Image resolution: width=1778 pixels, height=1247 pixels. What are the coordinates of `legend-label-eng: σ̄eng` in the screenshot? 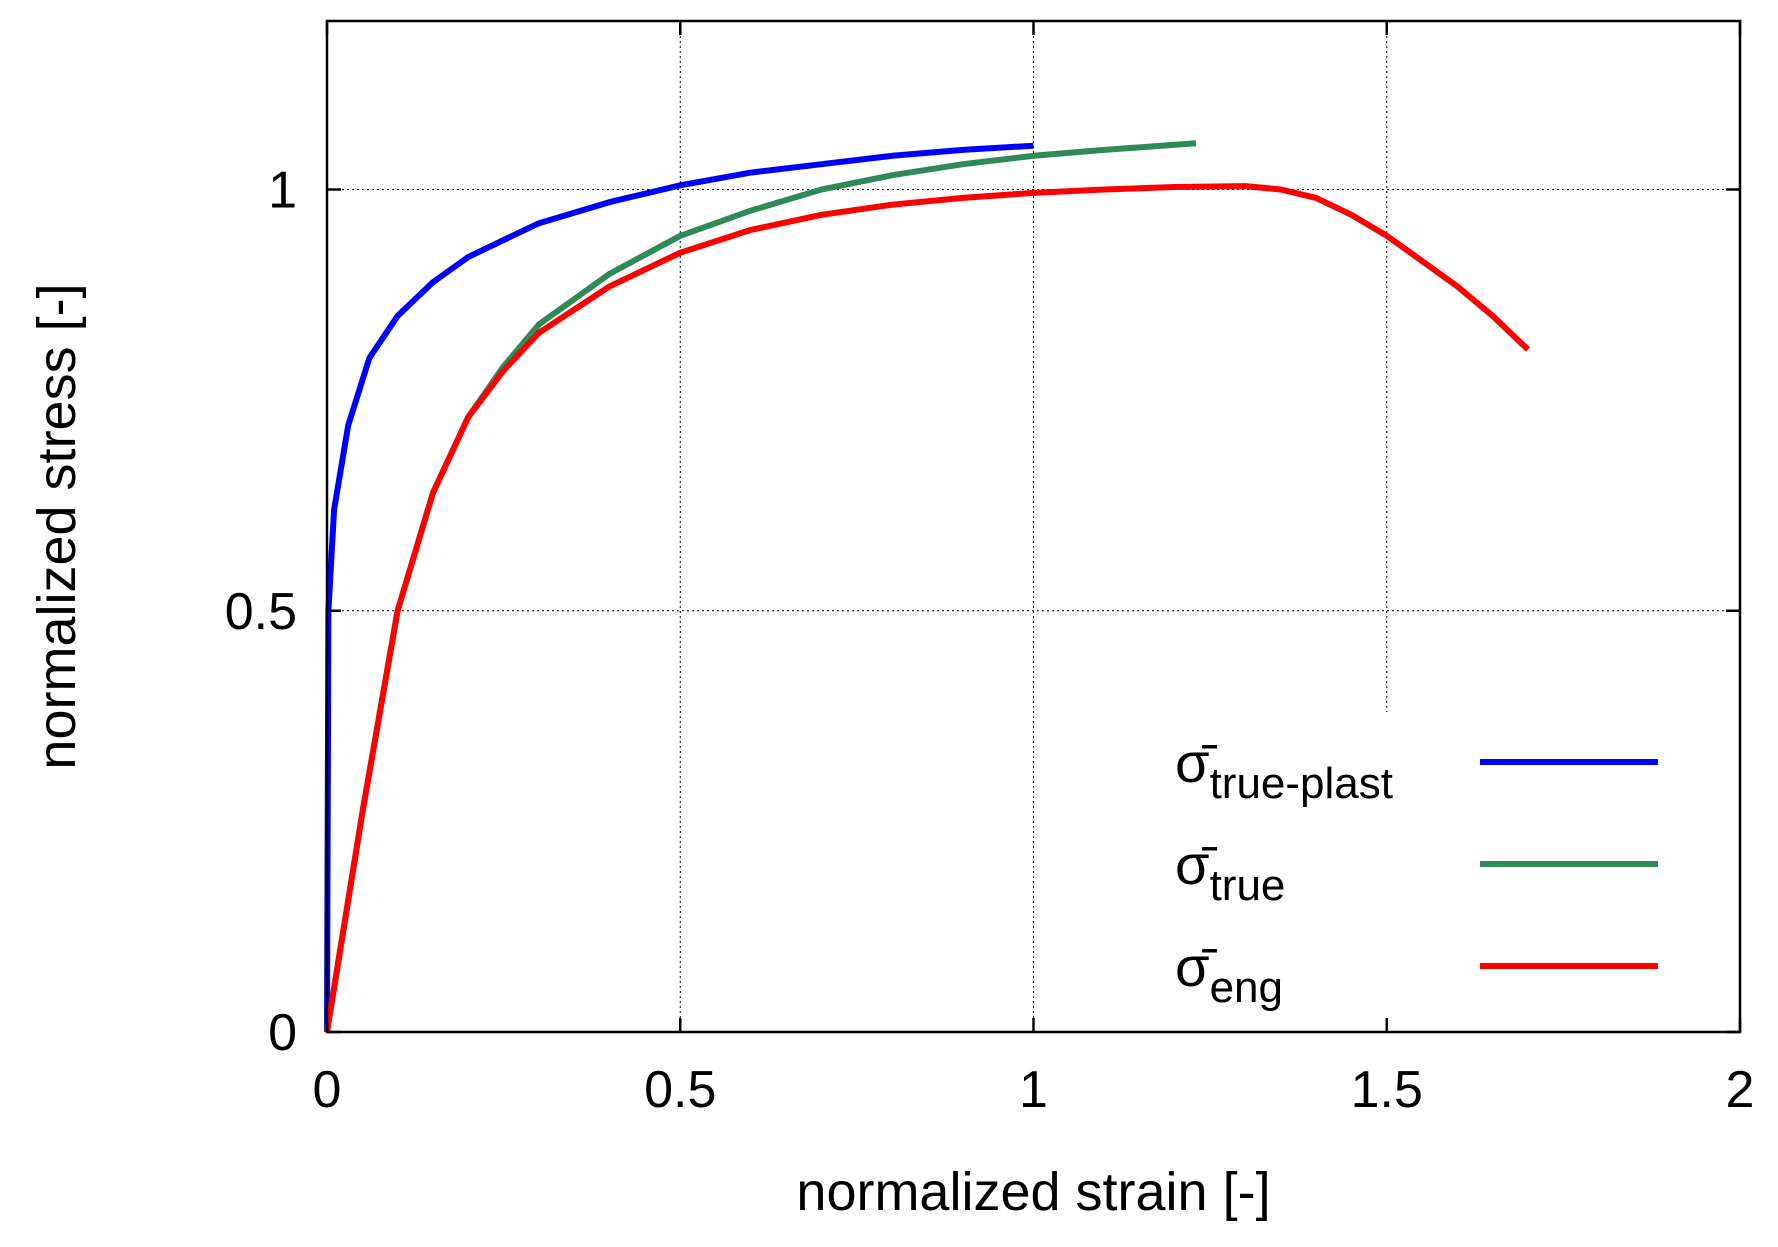 It's located at (1229, 973).